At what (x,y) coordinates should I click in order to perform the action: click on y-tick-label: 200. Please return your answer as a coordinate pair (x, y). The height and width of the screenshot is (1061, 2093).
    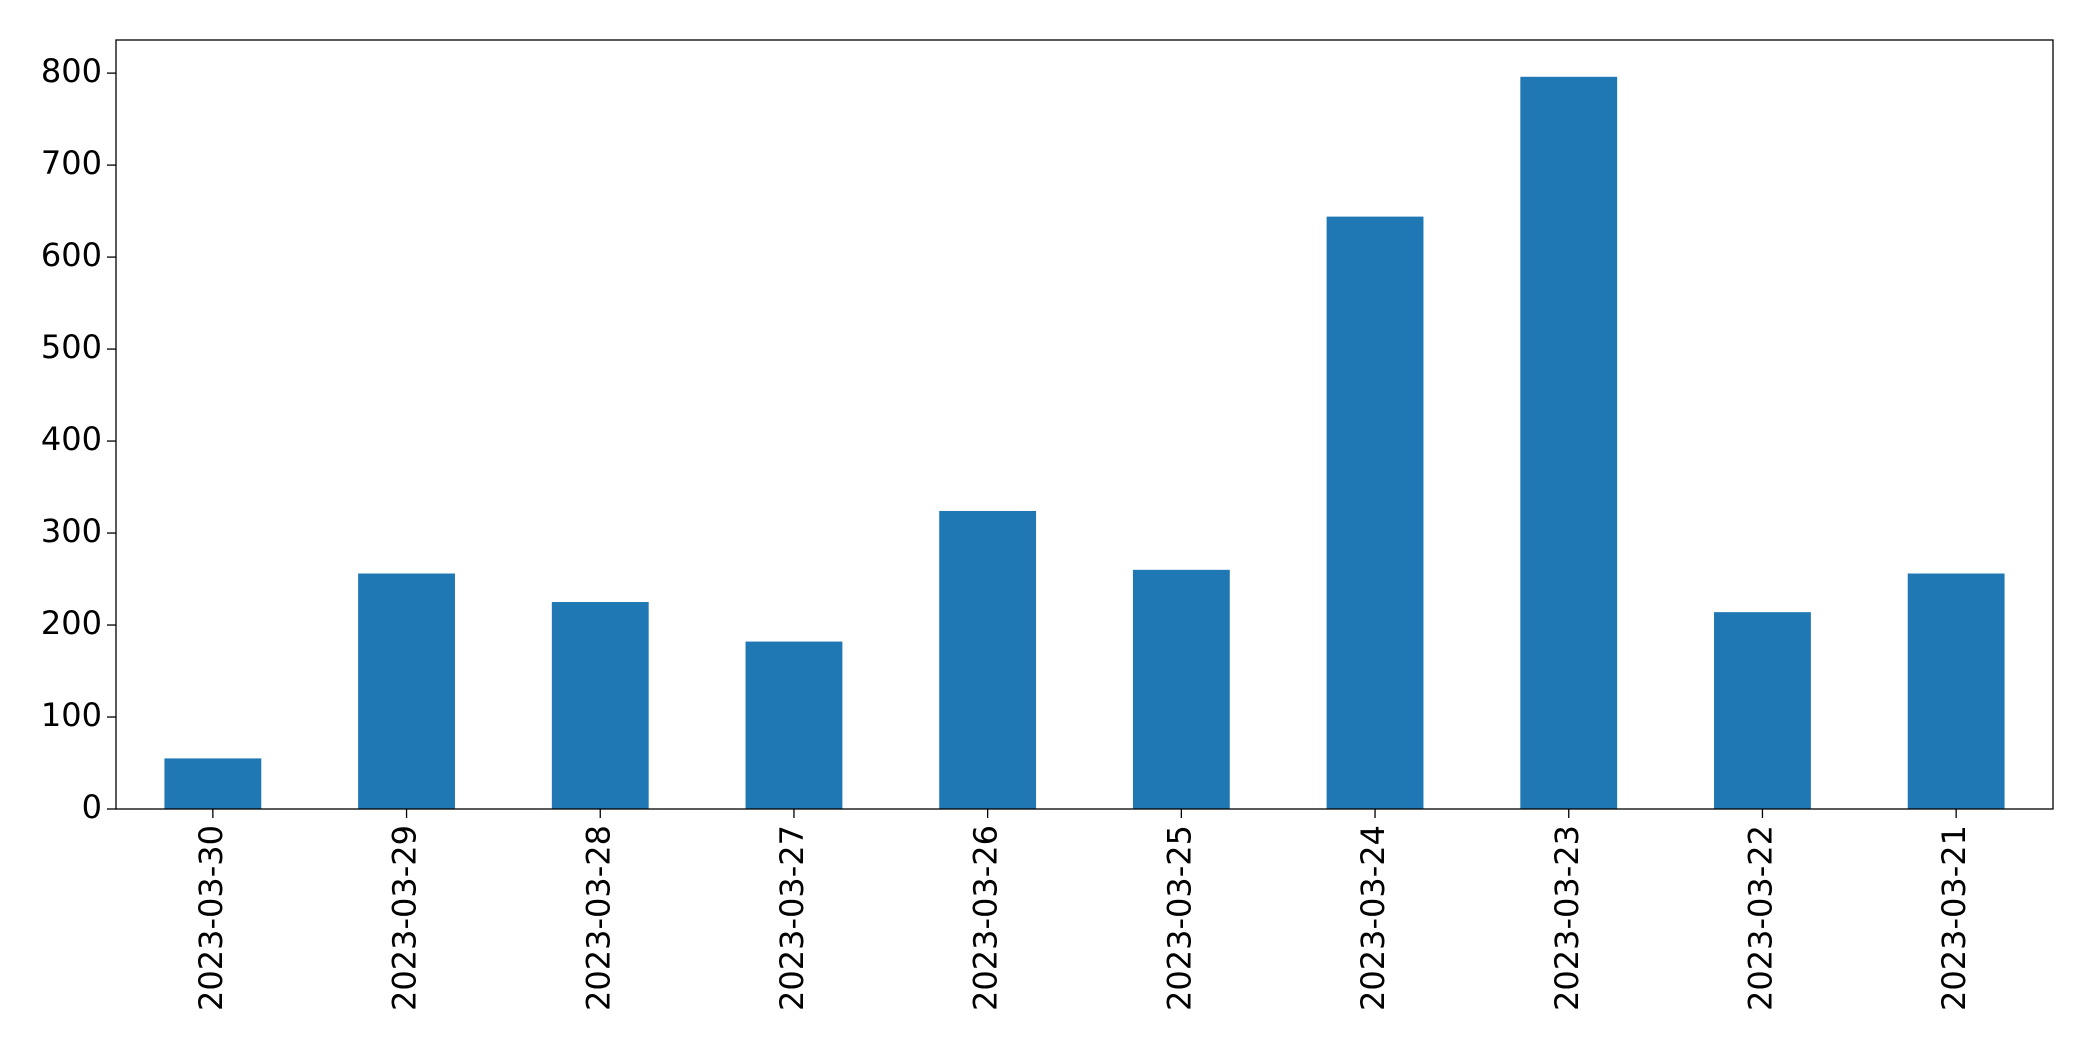
    Looking at the image, I should click on (71, 623).